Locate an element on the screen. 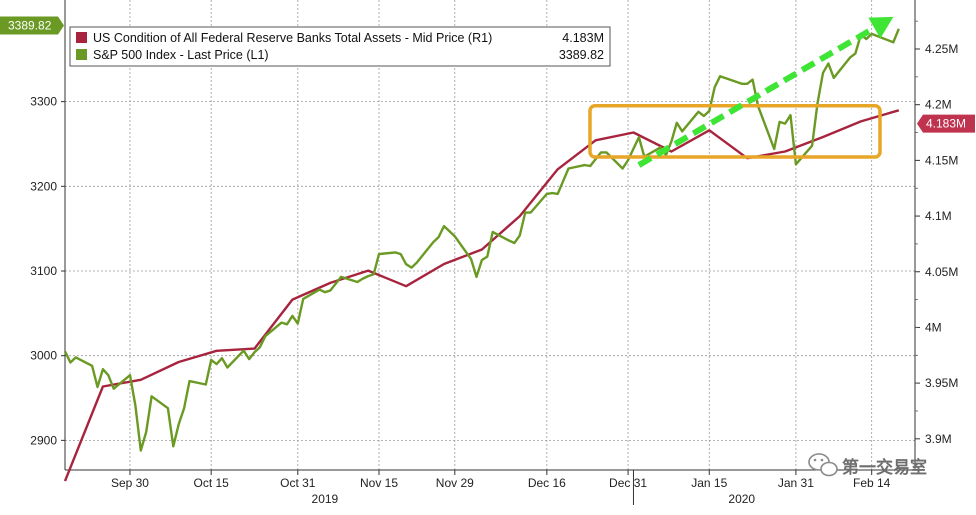 The width and height of the screenshot is (976, 515). legend-swatch-sp500 is located at coordinates (81, 54).